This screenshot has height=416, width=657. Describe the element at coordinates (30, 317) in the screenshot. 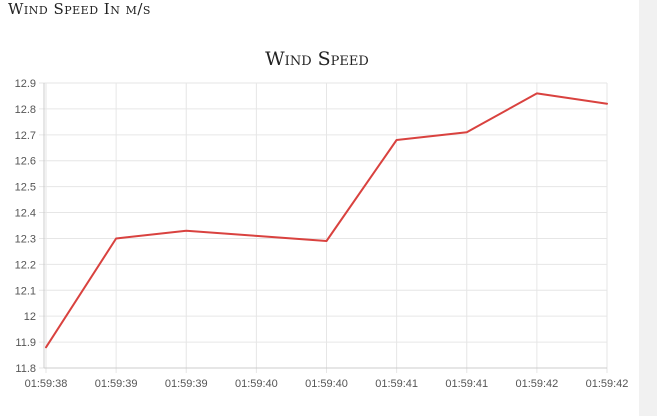

I see `y-tick-label: 12` at that location.